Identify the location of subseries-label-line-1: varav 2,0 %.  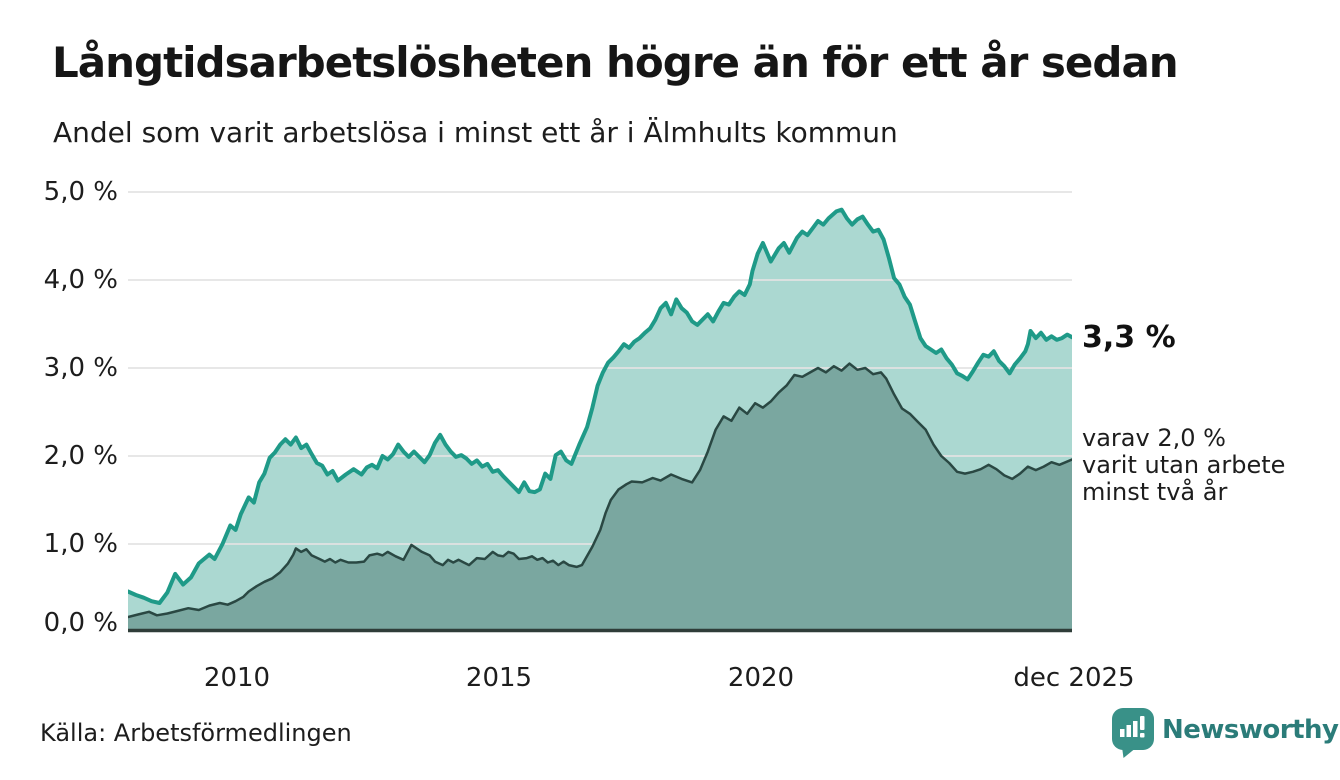
(1154, 438).